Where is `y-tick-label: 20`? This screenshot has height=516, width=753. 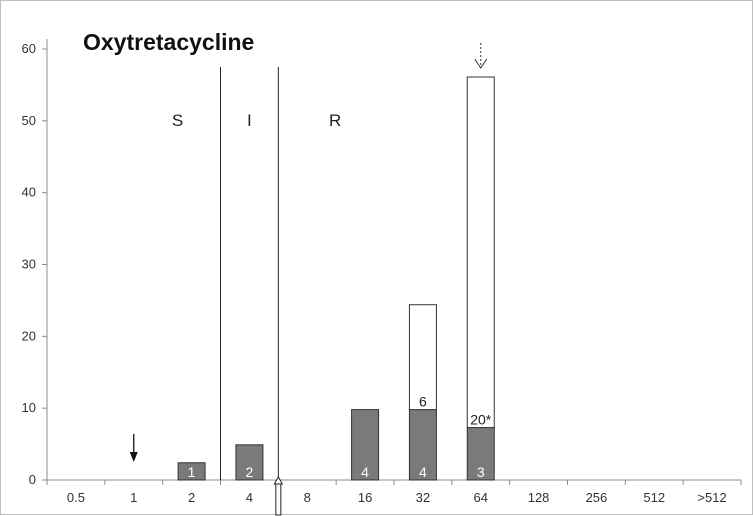
y-tick-label: 20 is located at coordinates (29, 335).